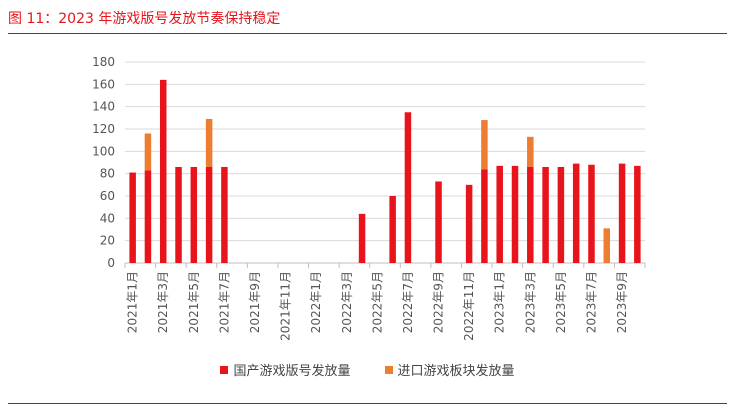 The image size is (735, 416). I want to click on x-tick-label: 2022年7月, so click(408, 302).